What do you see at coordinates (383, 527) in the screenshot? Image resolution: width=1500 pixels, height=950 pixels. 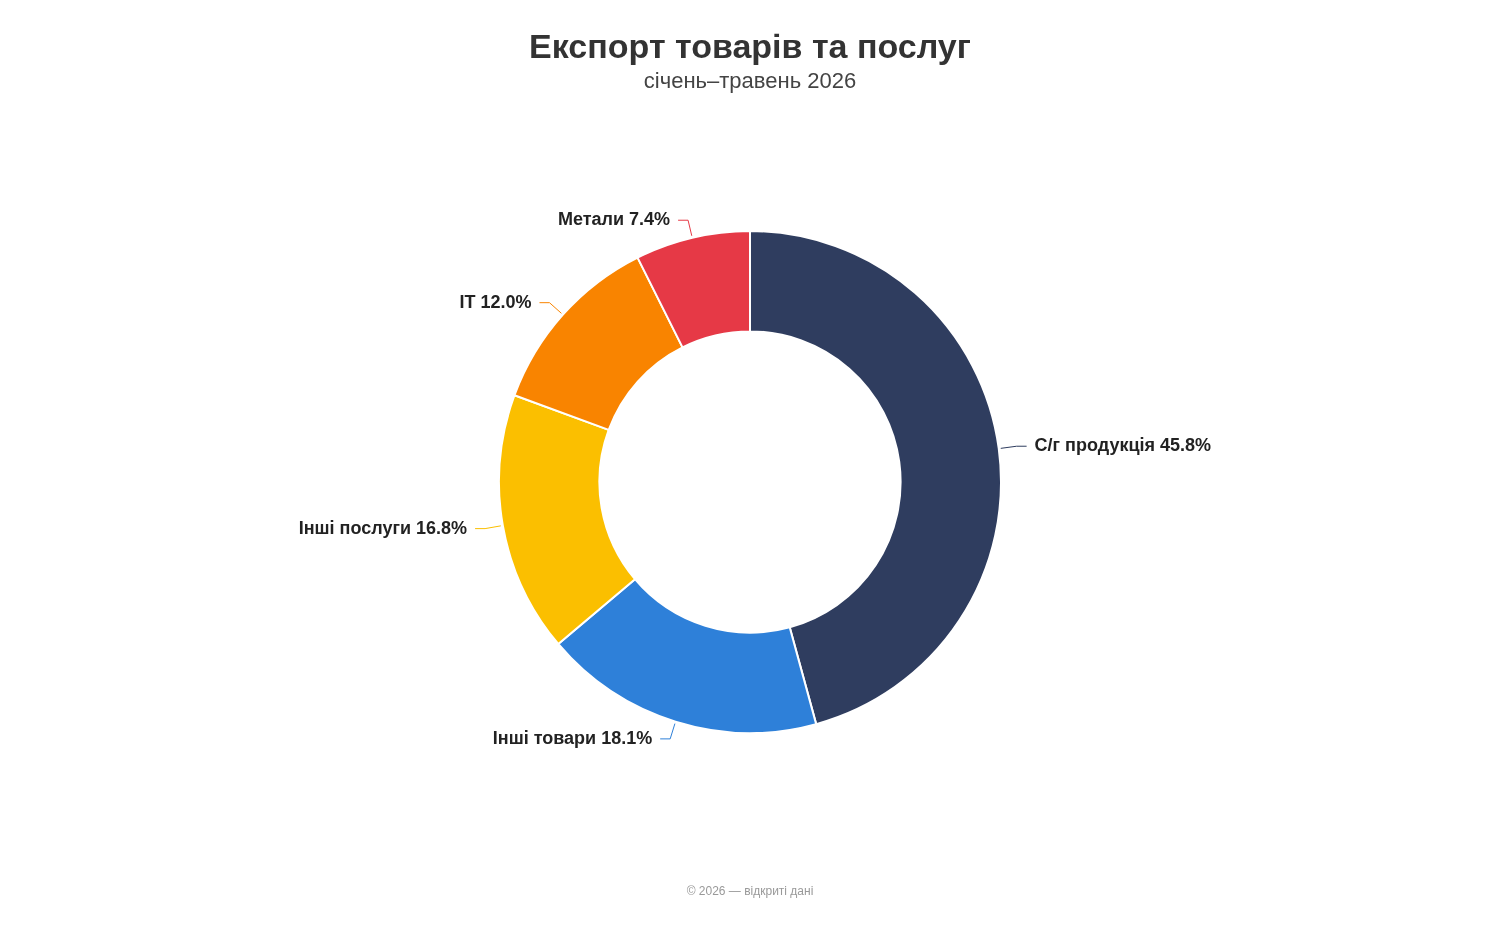 I see `slice-label: Інші послуги 16.8%` at bounding box center [383, 527].